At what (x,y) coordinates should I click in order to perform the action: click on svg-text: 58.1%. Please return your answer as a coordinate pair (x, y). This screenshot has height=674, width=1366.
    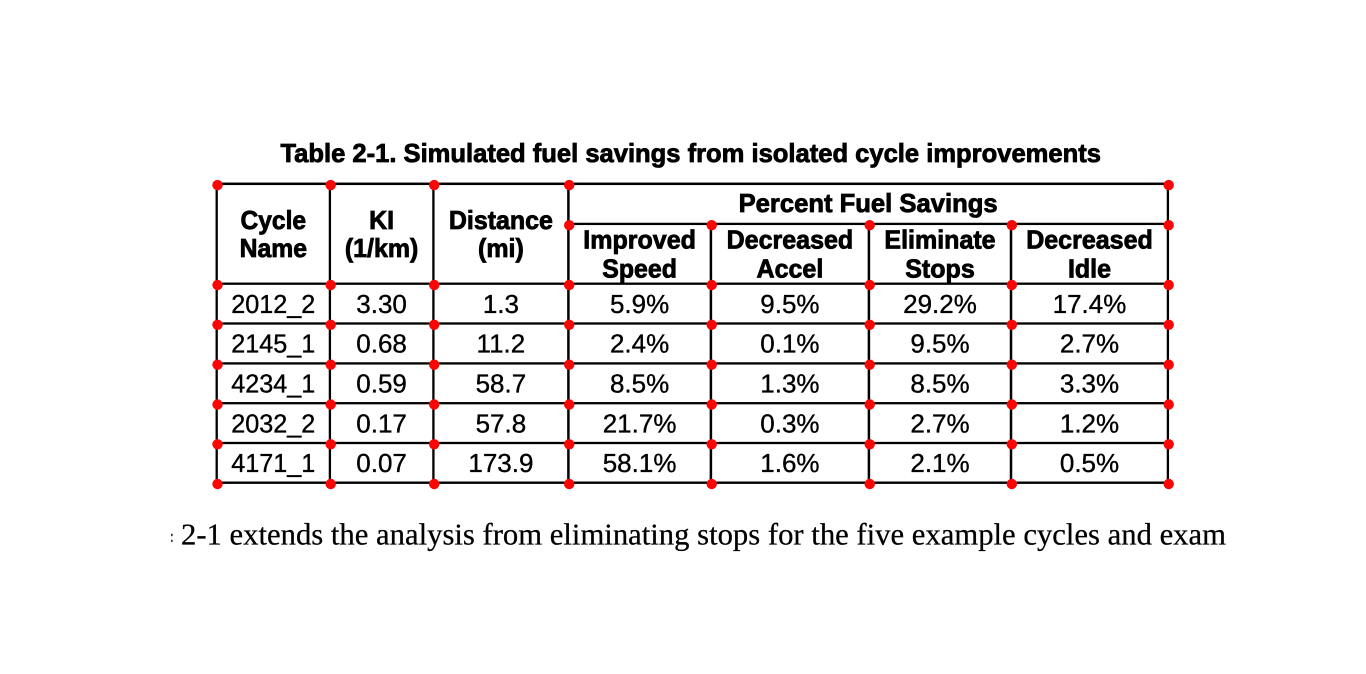
    Looking at the image, I should click on (640, 463).